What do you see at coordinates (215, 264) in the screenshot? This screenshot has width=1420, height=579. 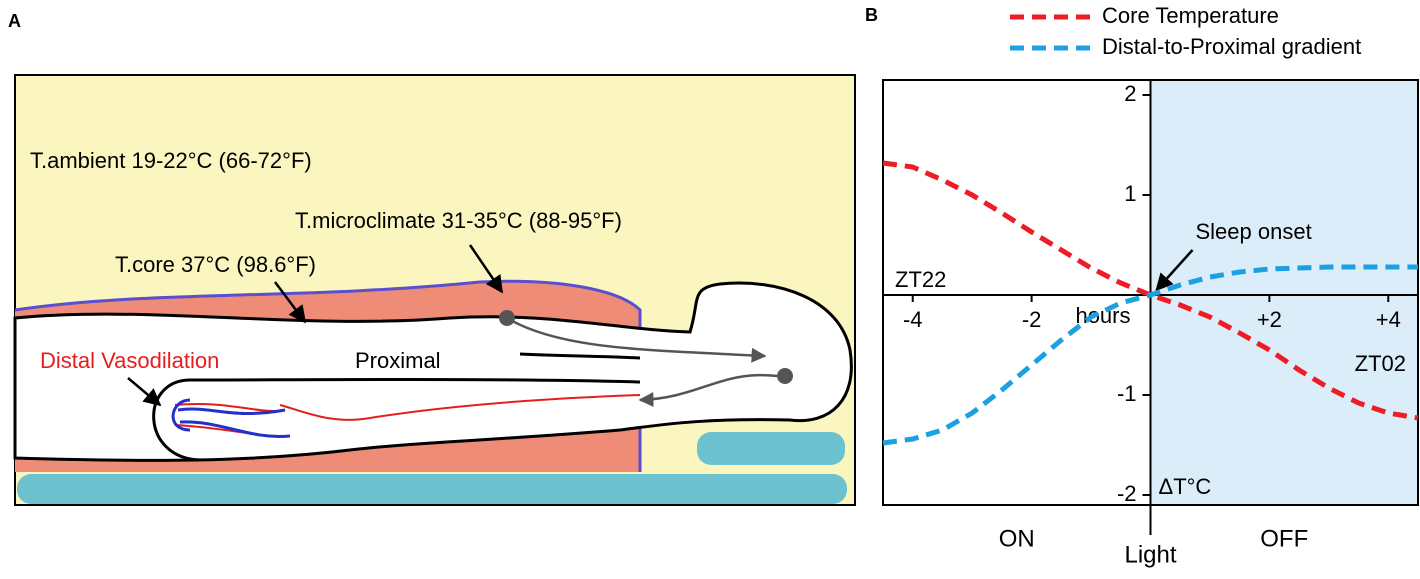 I see `core-label: T.core 37°C (98.6°F)` at bounding box center [215, 264].